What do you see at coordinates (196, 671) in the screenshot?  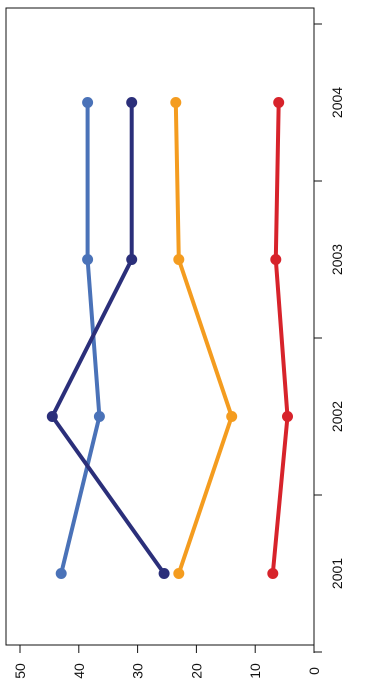 I see `value-tick-label: 20` at bounding box center [196, 671].